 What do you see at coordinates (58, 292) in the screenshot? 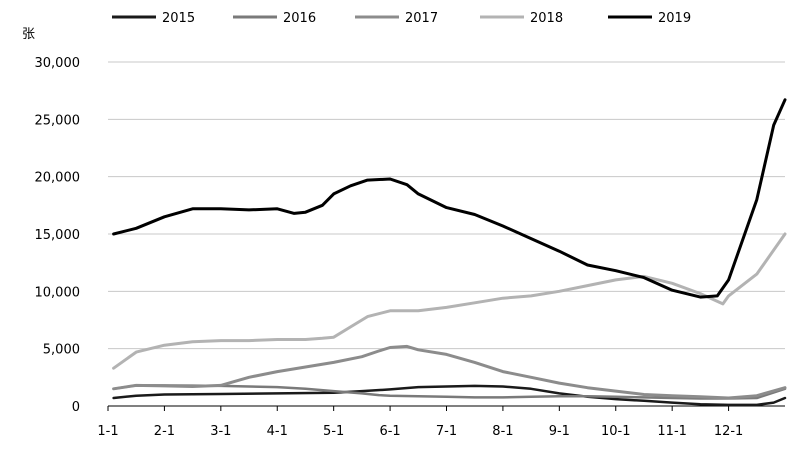
I see `y-tick-label: 10,000` at bounding box center [58, 292].